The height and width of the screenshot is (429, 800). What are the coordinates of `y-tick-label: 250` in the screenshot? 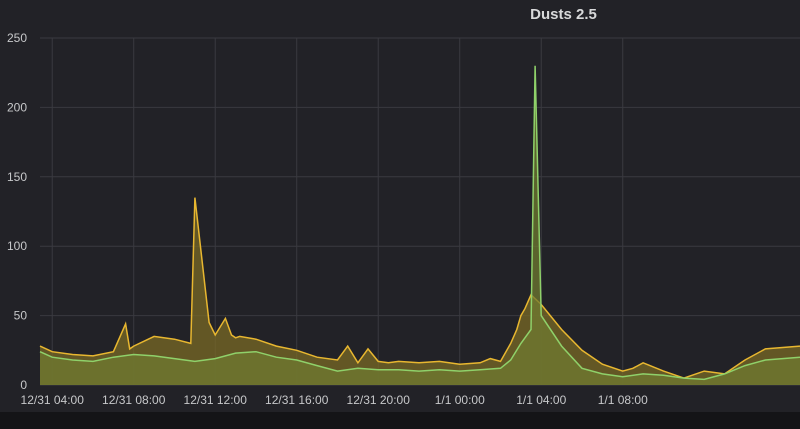 It's located at (17, 38).